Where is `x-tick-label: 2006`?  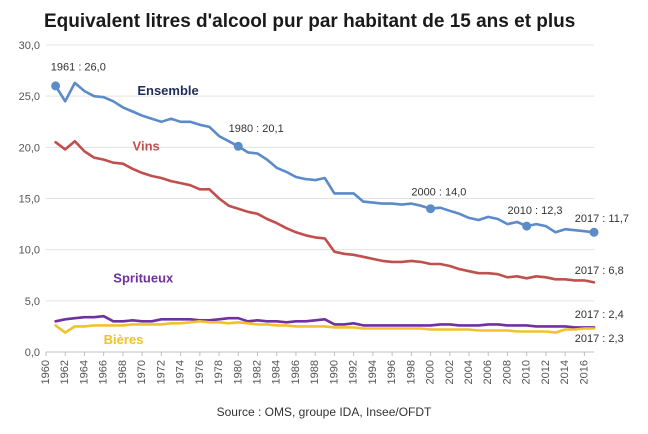
x-tick-label: 2006 is located at coordinates (488, 372).